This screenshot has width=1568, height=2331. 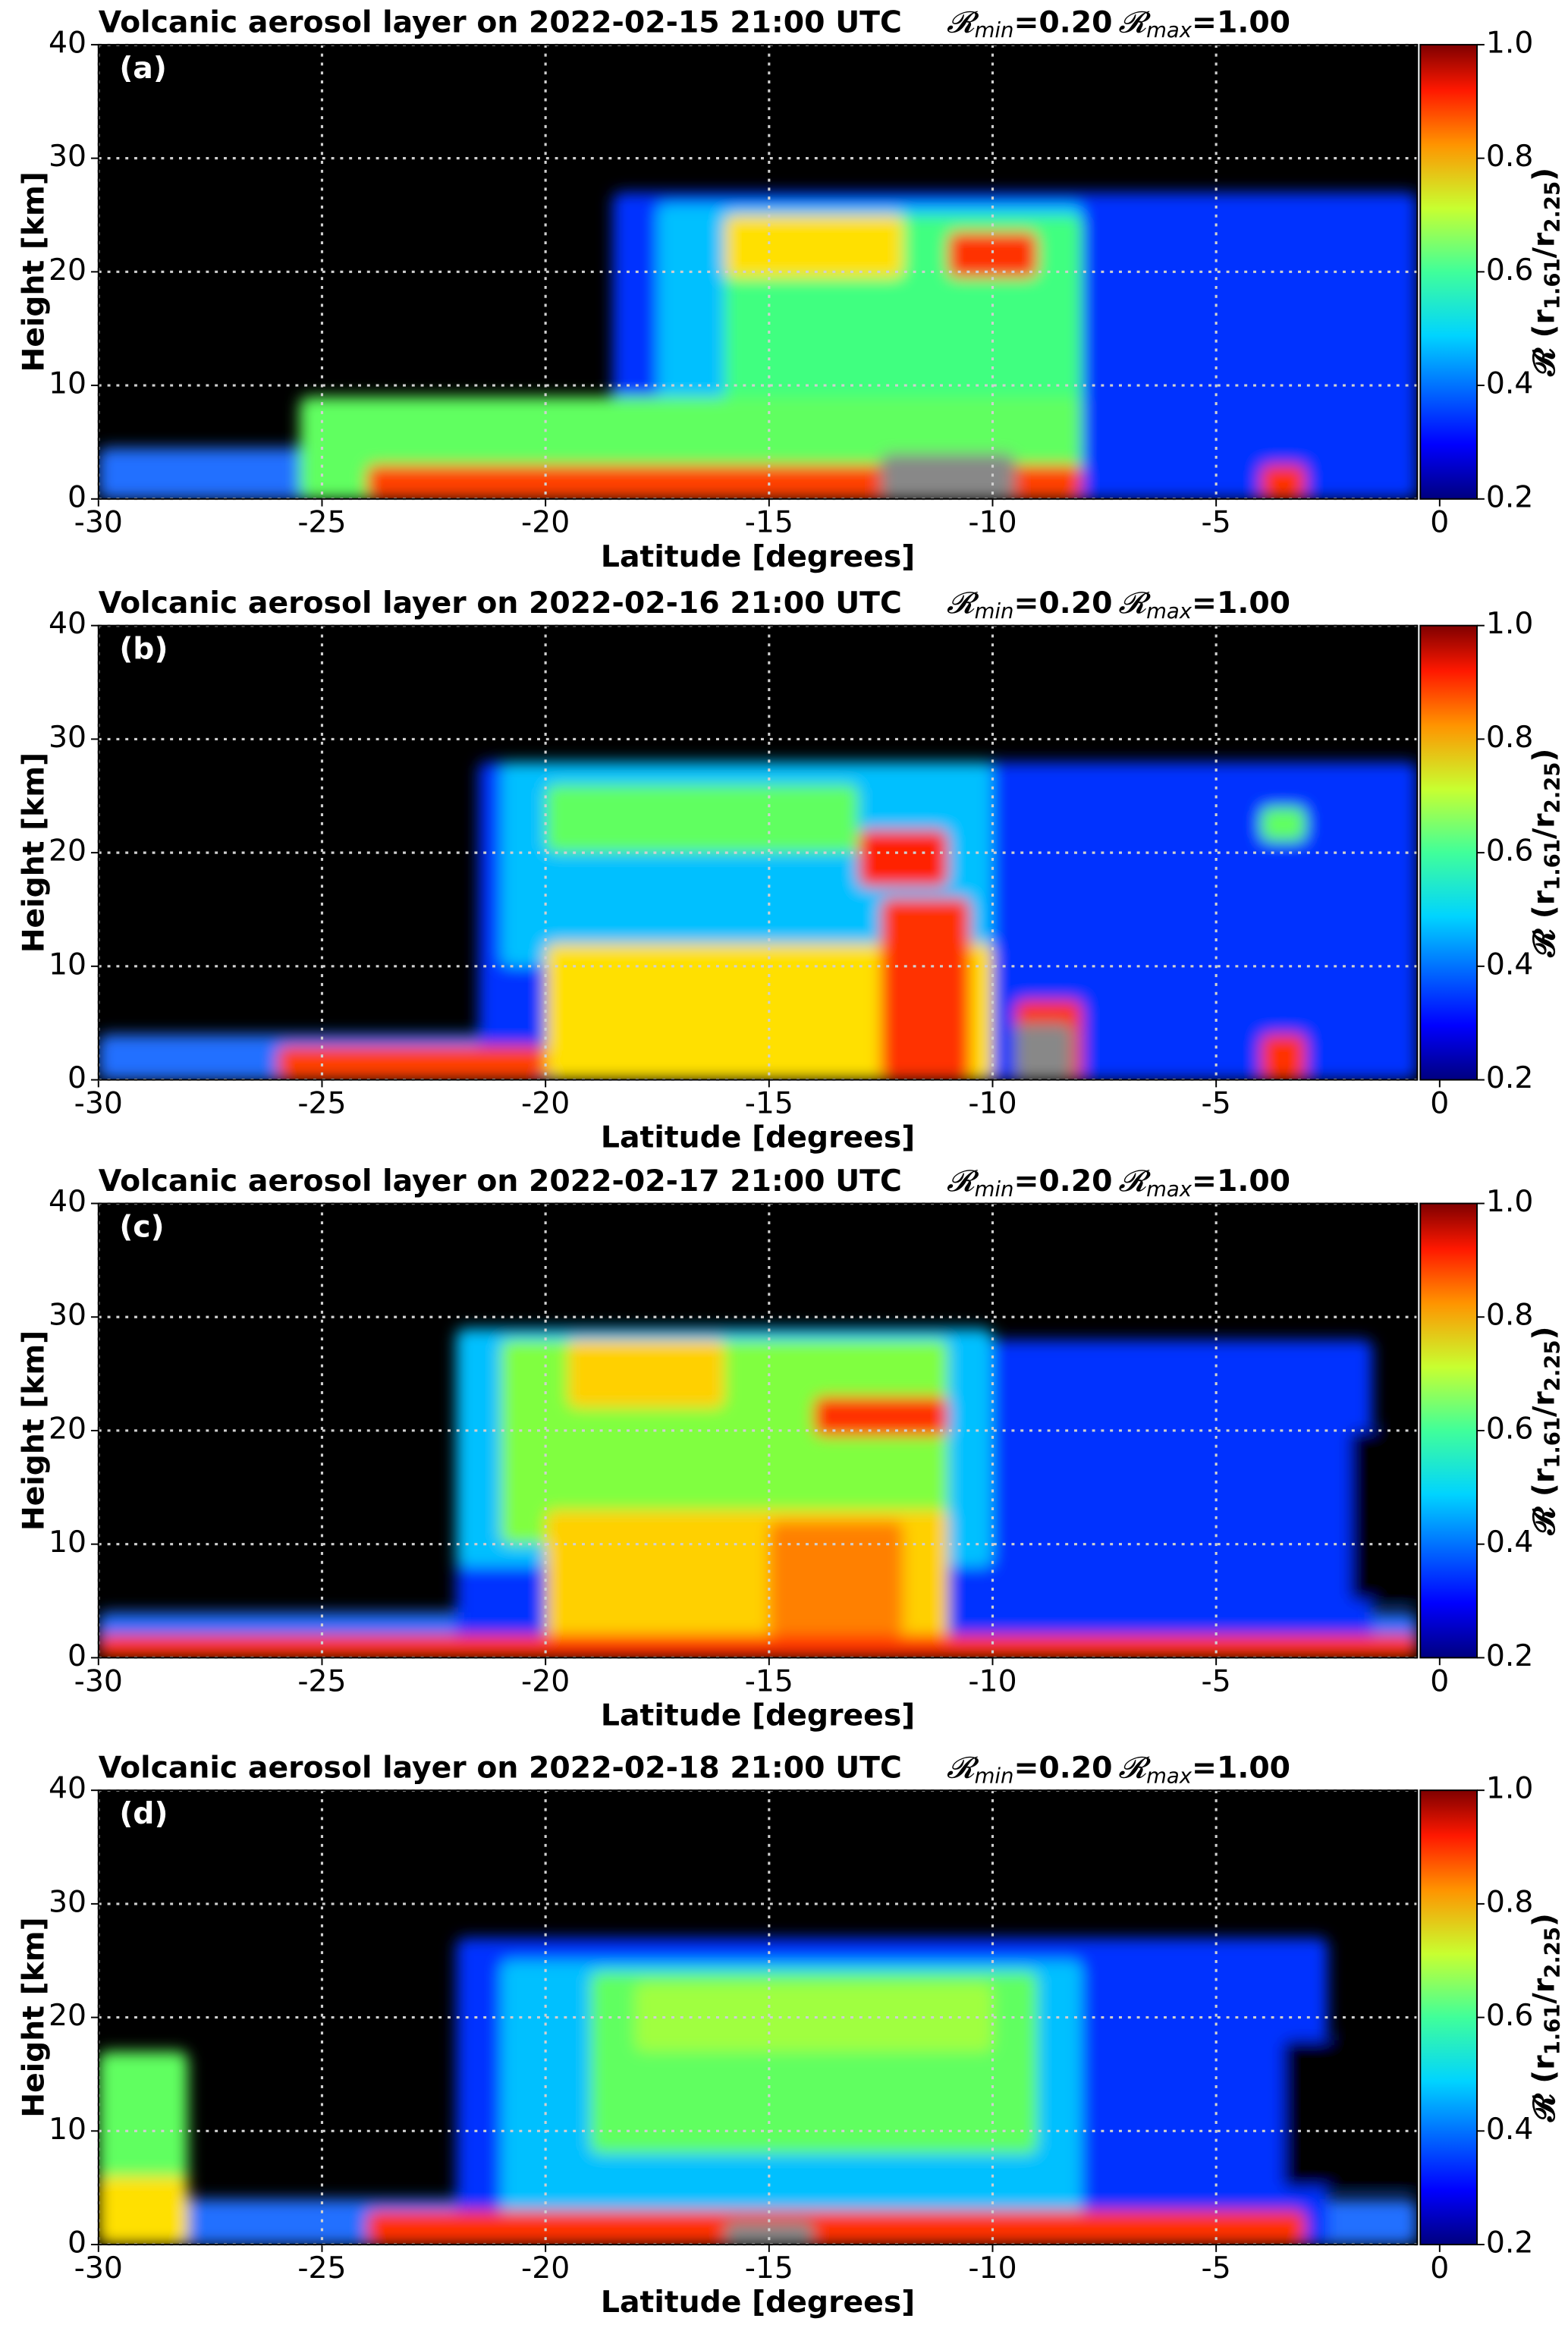 I want to click on colorbar-label-text: /r, so click(x=1544, y=826).